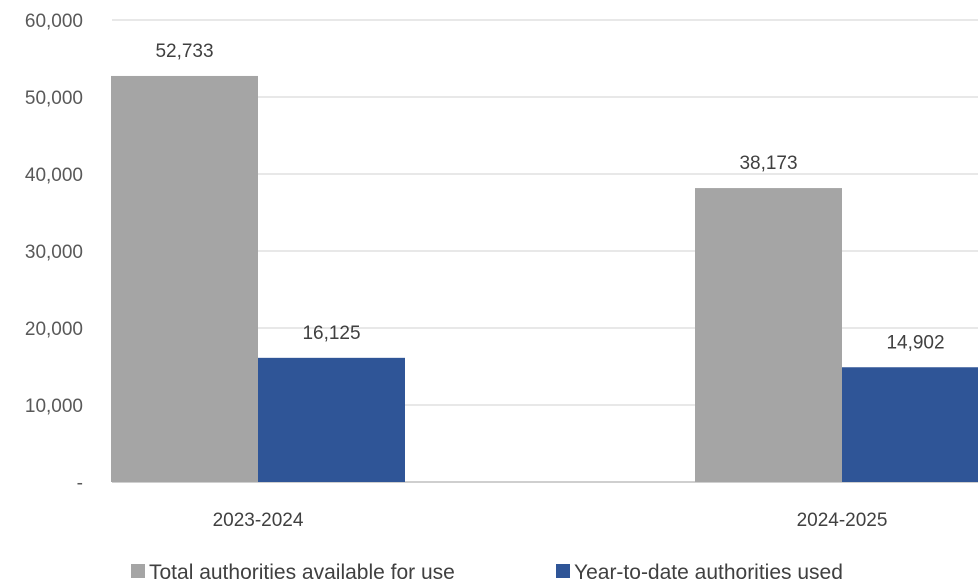 The height and width of the screenshot is (582, 978). I want to click on y-axis-tick-labels: - 10,000 20,000 30,000 40,000 50,000 60,000, so click(54, 252).